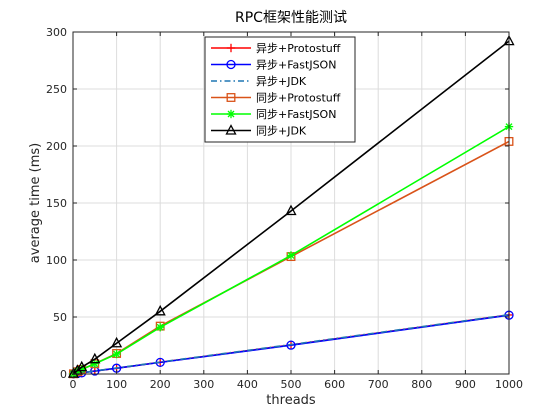 The width and height of the screenshot is (560, 420). I want to click on legend-entry: 异步+Protostuff, so click(276, 48).